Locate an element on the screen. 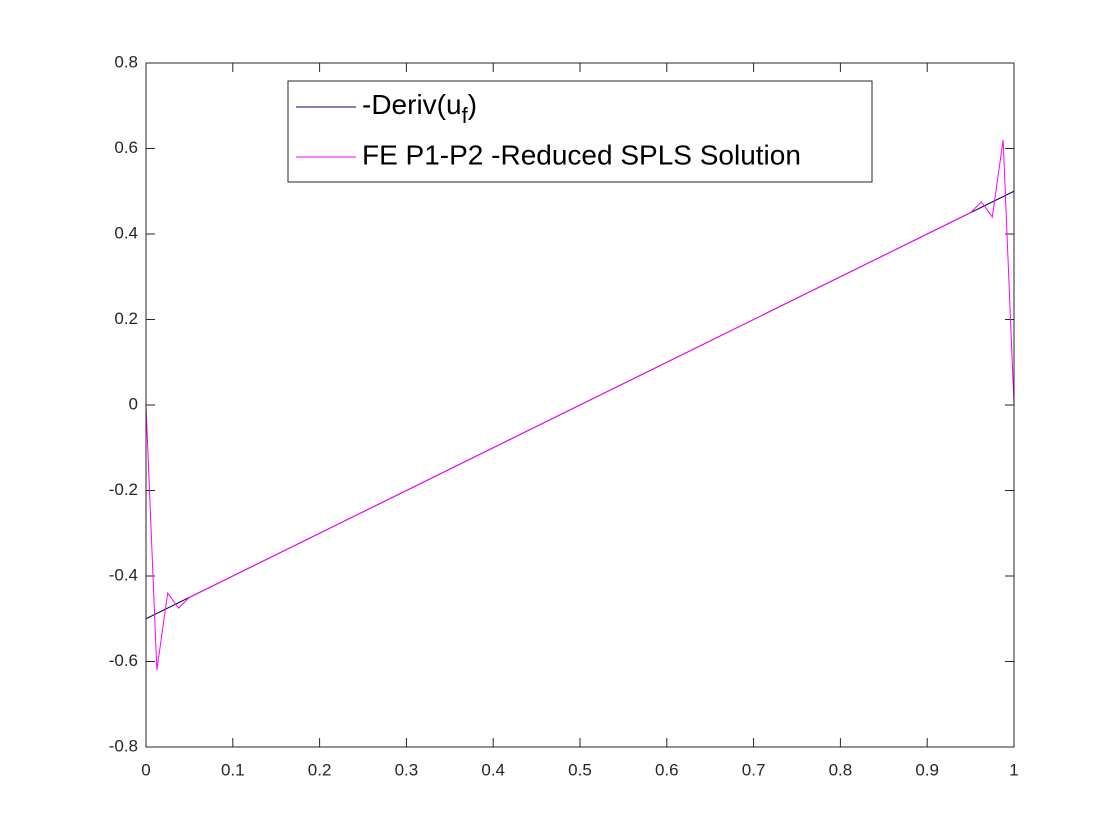 The height and width of the screenshot is (840, 1120). x-tick-label: 0.9 is located at coordinates (927, 769).